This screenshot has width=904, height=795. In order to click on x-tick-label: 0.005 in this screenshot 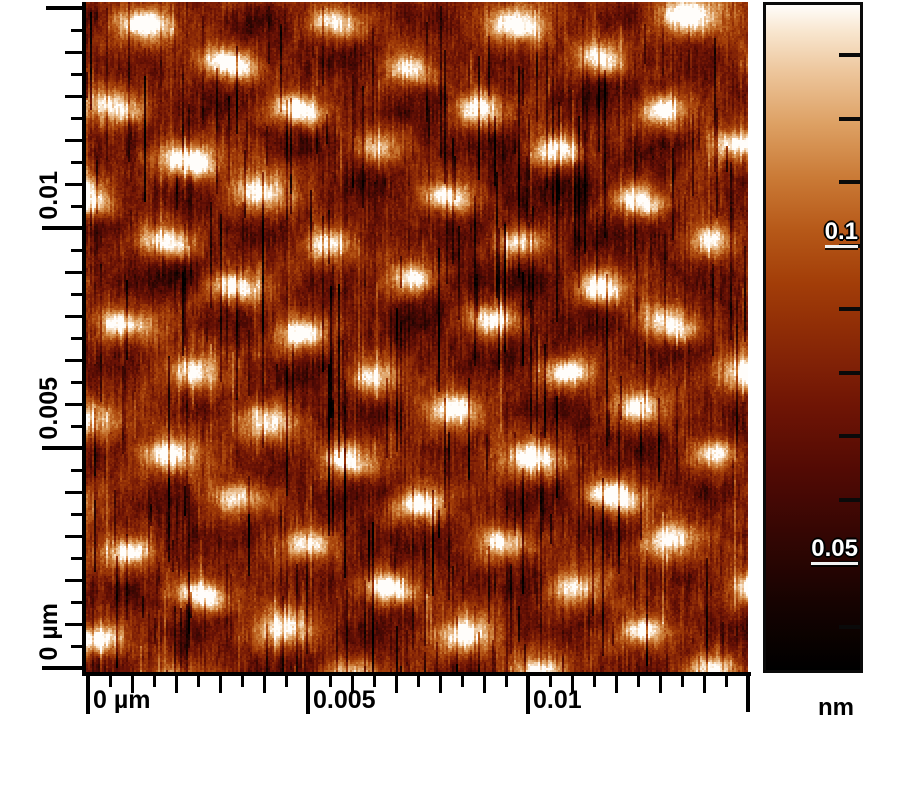, I will do `click(344, 700)`.